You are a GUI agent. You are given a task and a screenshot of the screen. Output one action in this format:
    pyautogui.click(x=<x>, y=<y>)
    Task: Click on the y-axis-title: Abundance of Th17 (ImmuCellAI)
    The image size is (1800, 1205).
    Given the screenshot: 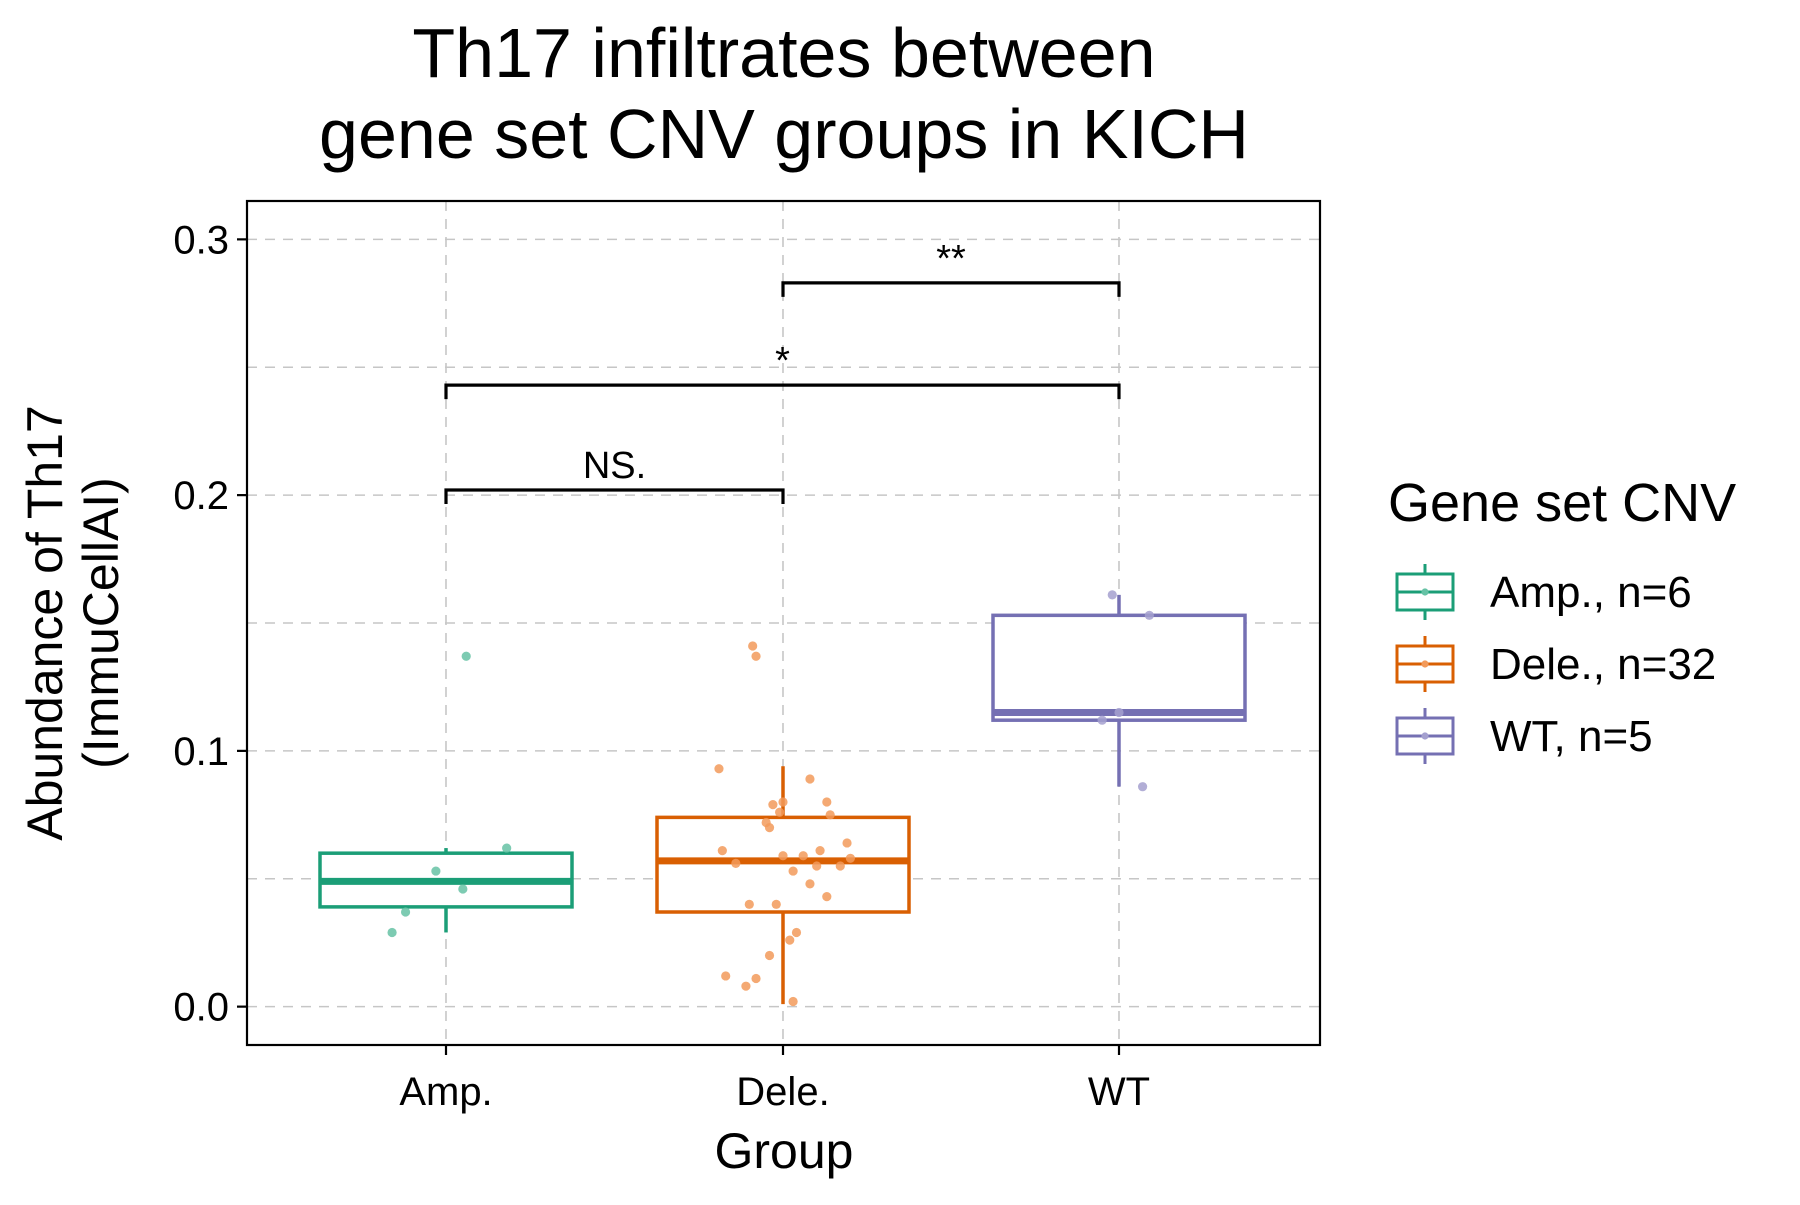 What is the action you would take?
    pyautogui.click(x=73, y=623)
    